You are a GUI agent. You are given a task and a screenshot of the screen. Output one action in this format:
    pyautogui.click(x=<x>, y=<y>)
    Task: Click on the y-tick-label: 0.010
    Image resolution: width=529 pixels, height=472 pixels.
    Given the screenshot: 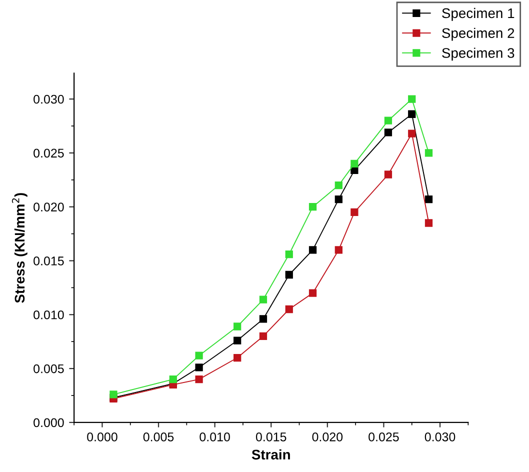 What is the action you would take?
    pyautogui.click(x=49, y=315)
    